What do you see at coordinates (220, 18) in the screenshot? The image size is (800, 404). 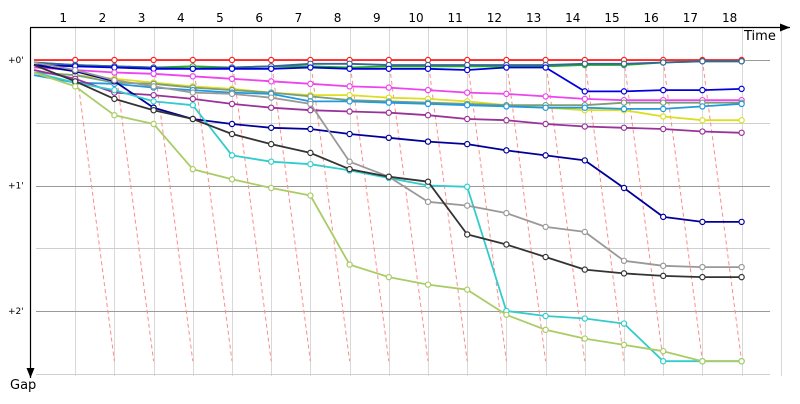 I see `x-tick-label: 5` at bounding box center [220, 18].